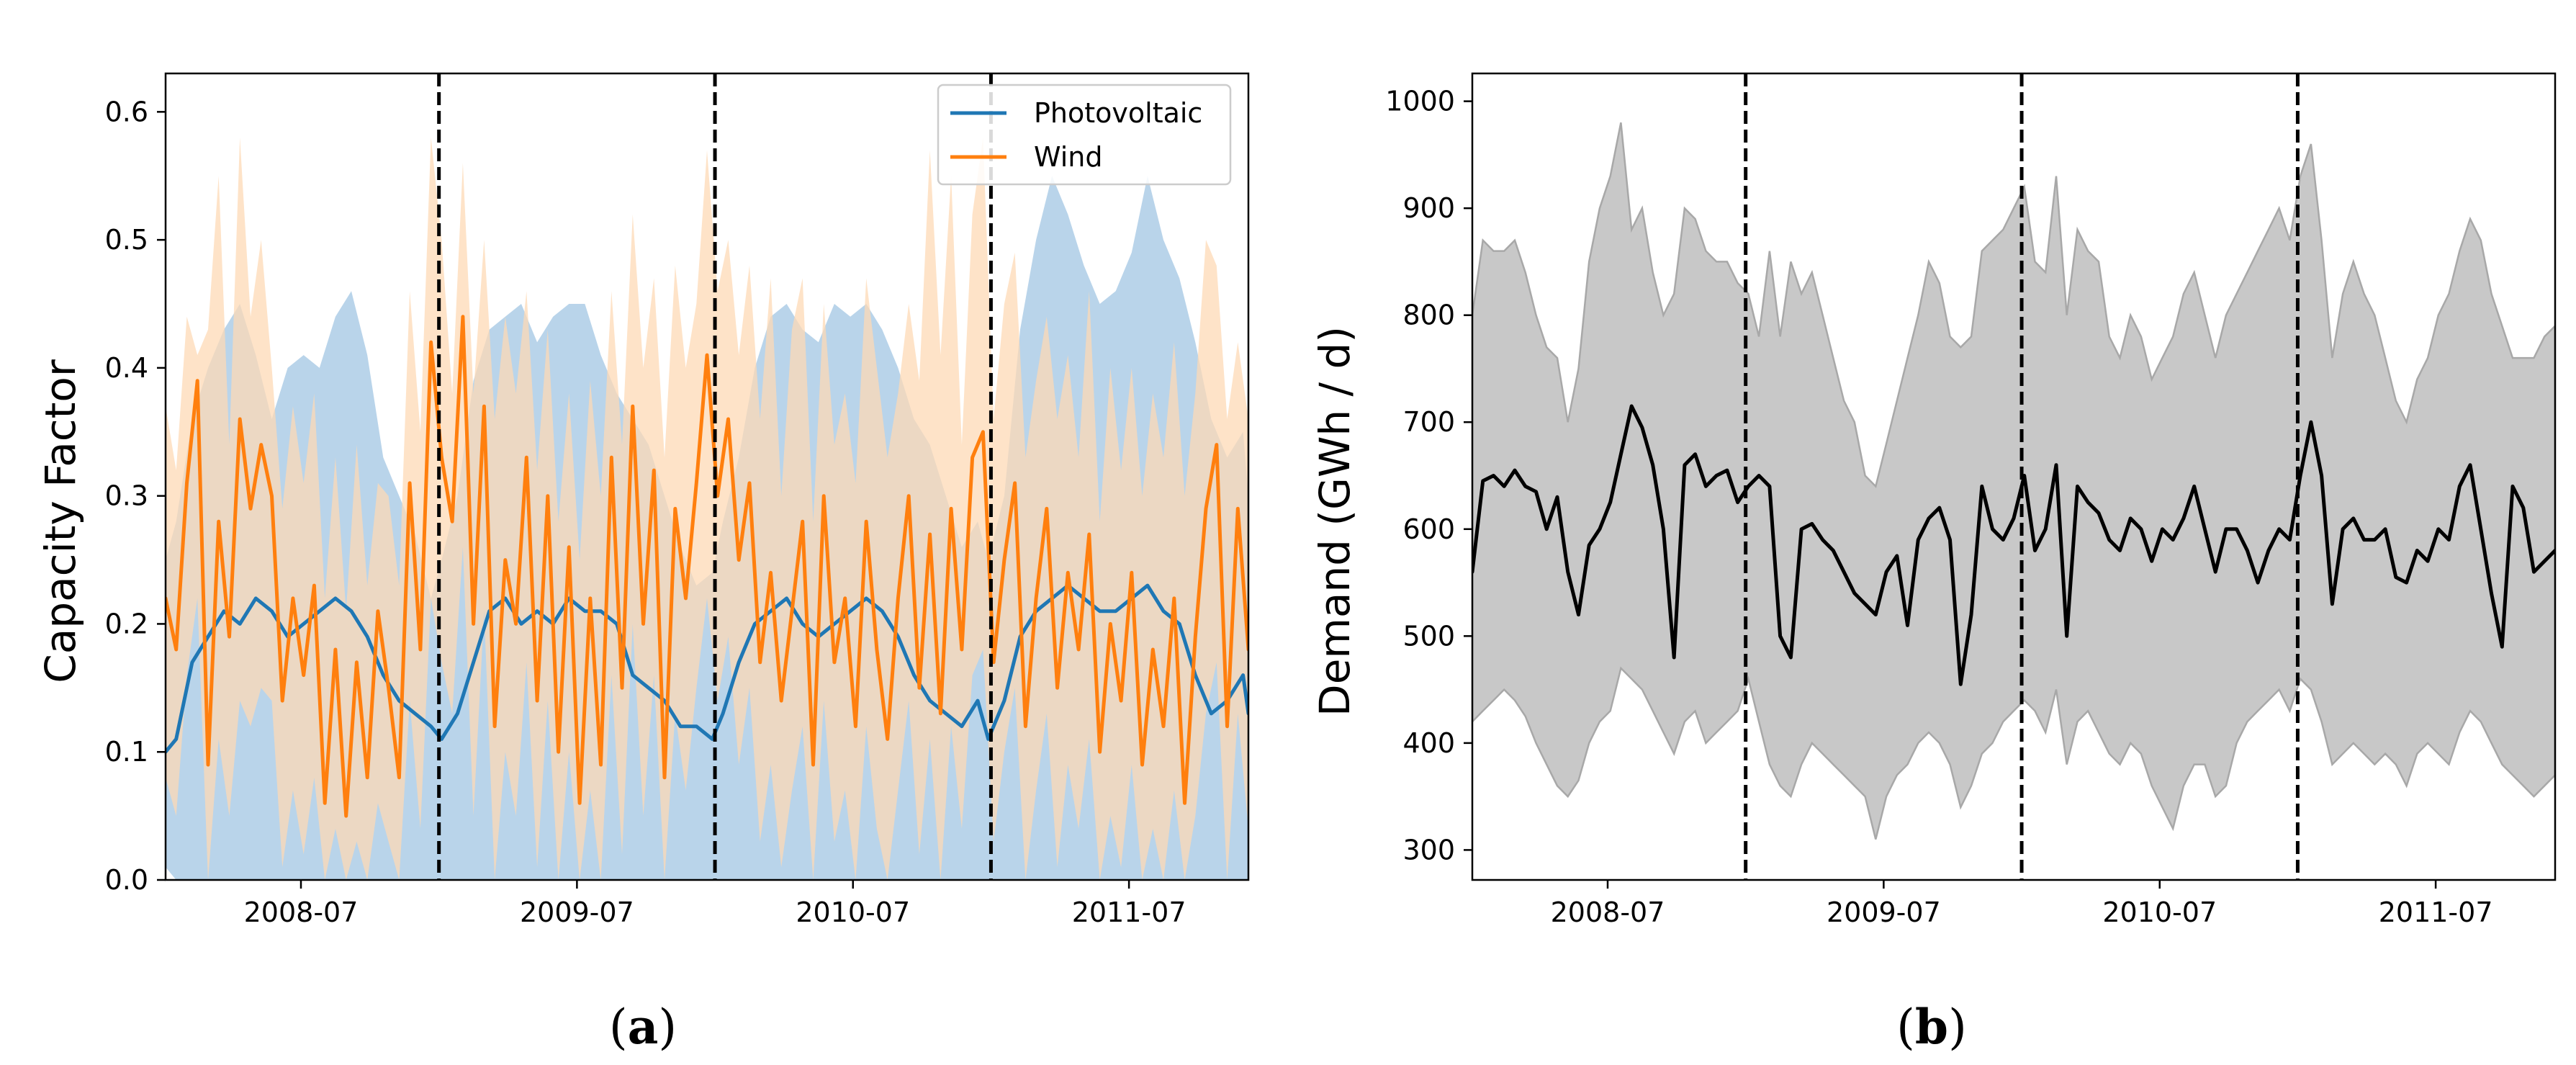  I want to click on caption-letter: b, so click(1931, 1027).